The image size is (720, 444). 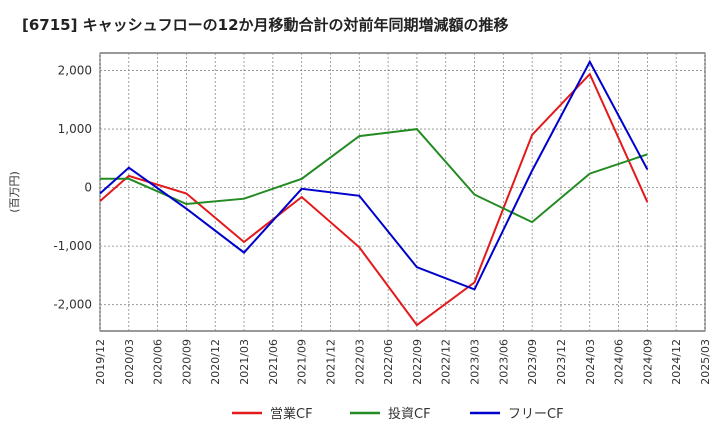 What do you see at coordinates (215, 362) in the screenshot?
I see `x-tick-label: 2020/12` at bounding box center [215, 362].